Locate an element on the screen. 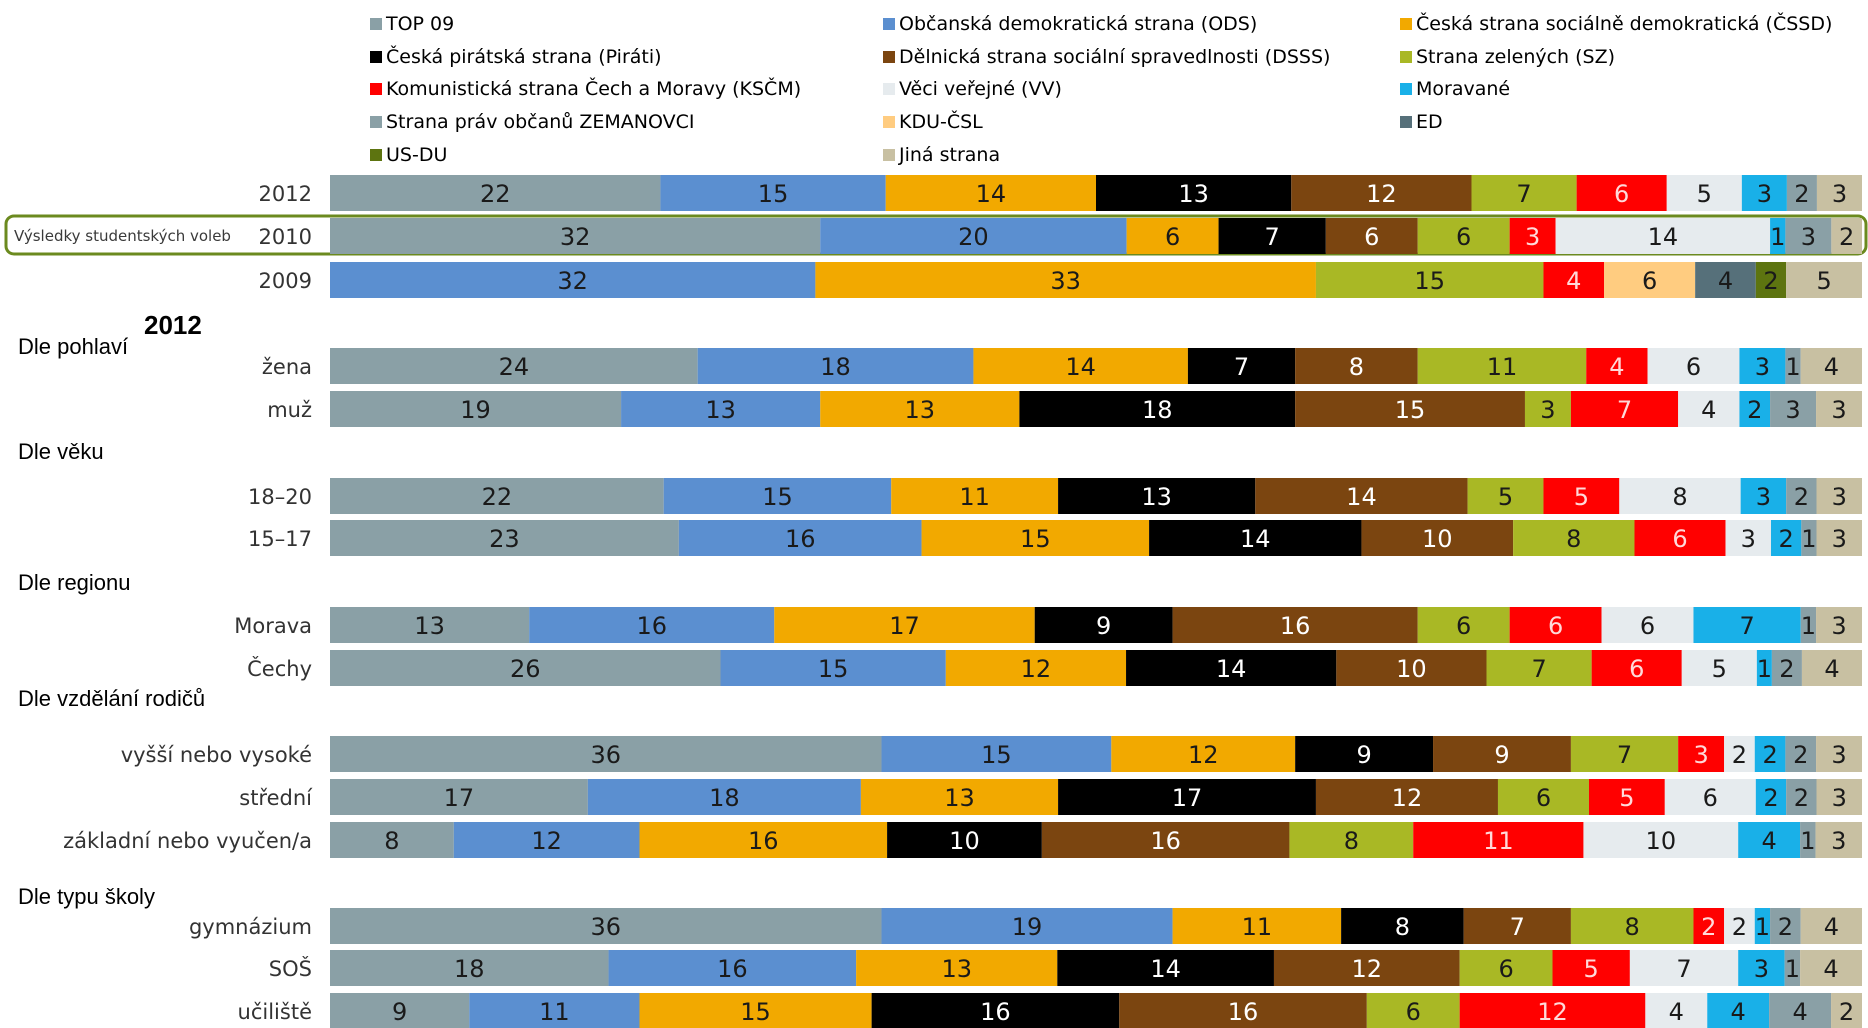 This screenshot has height=1028, width=1868. bar-value-label: 33 is located at coordinates (1065, 281).